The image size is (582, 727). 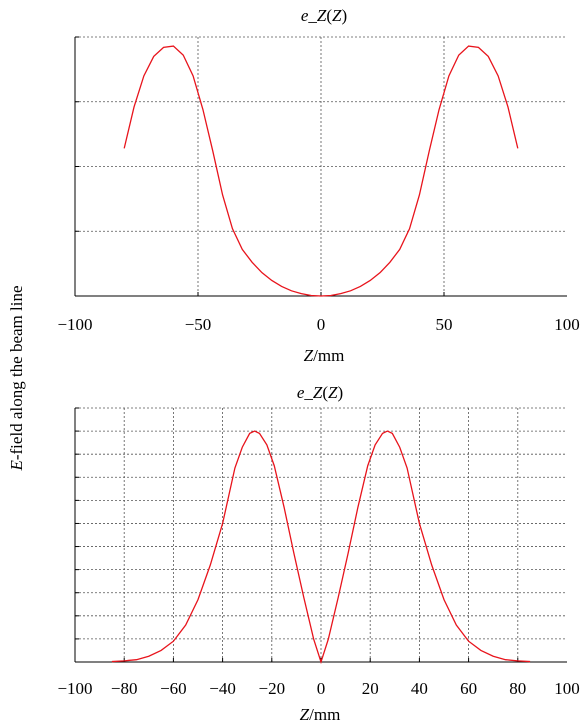 I want to click on bottom-chart-x-label-rest: /mm, so click(x=324, y=714).